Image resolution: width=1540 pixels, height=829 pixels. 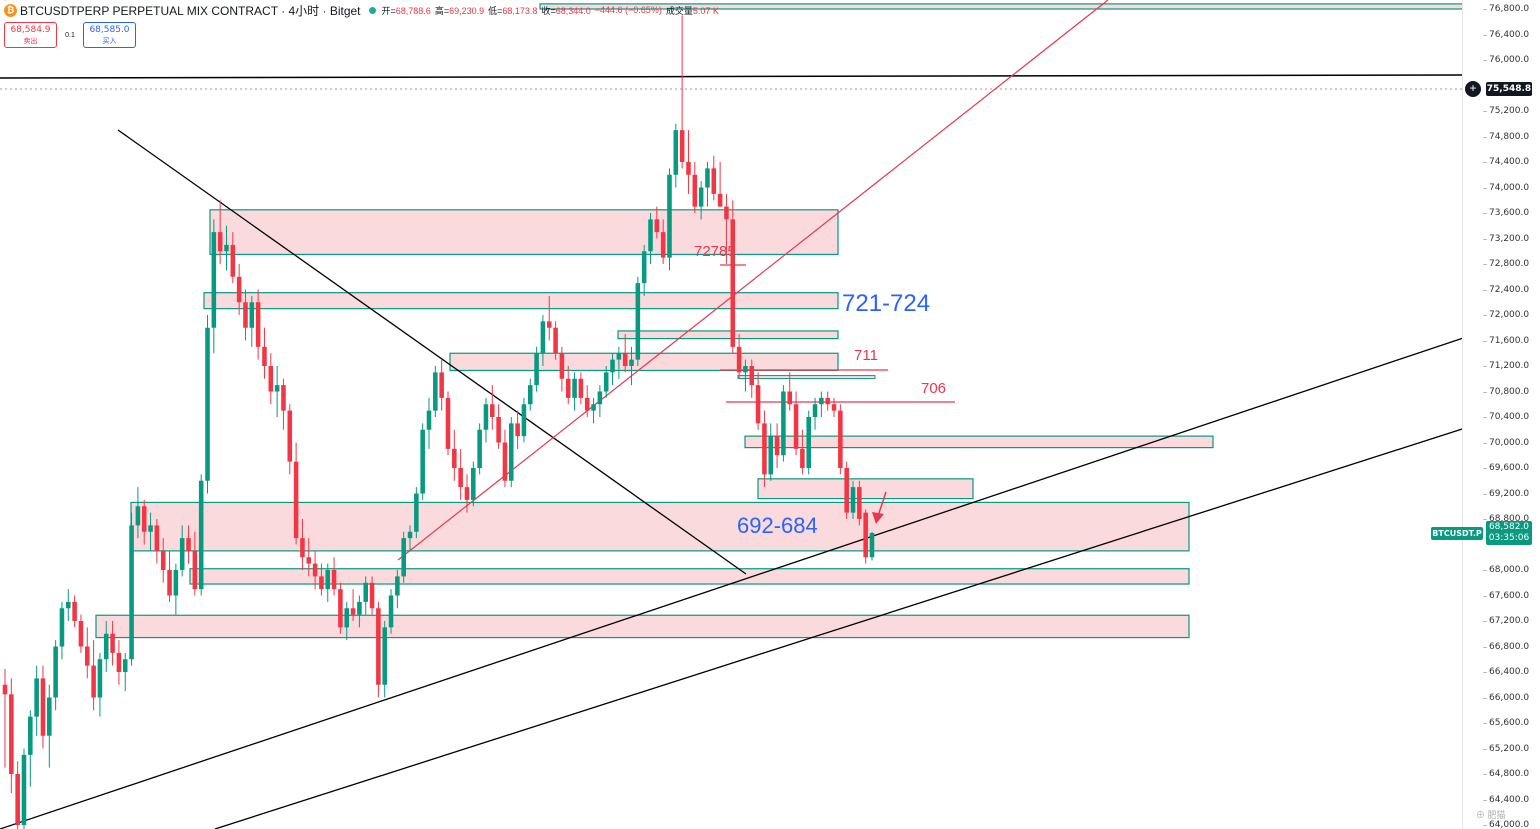 I want to click on axis-tick: 71,200.0, so click(x=1506, y=366).